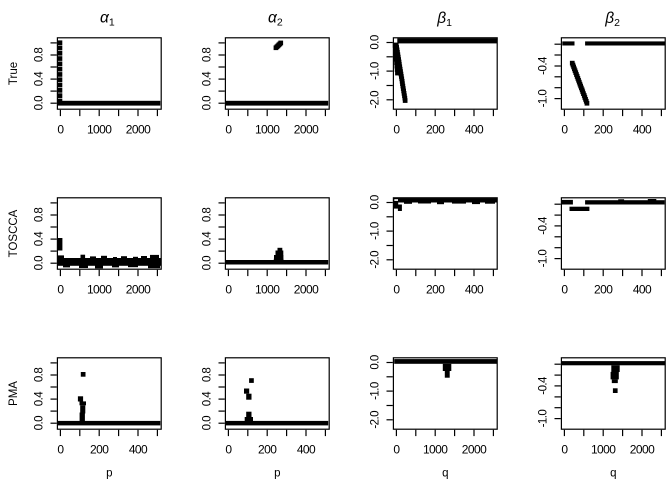 The width and height of the screenshot is (672, 480). What do you see at coordinates (14, 233) in the screenshot?
I see `svg-text: TOSCCA` at bounding box center [14, 233].